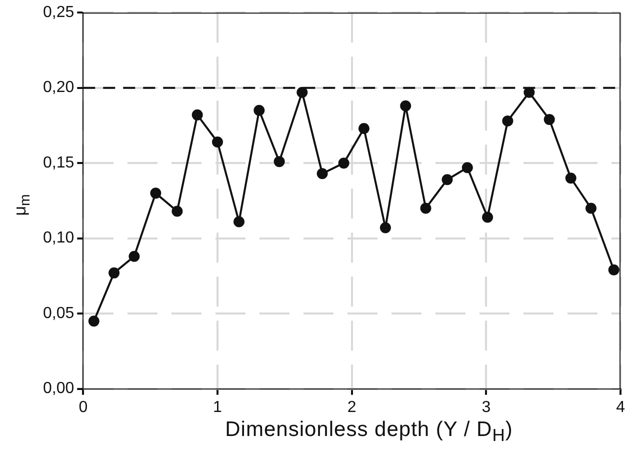  Describe the element at coordinates (58, 13) in the screenshot. I see `y-tick-label: 0,25` at that location.